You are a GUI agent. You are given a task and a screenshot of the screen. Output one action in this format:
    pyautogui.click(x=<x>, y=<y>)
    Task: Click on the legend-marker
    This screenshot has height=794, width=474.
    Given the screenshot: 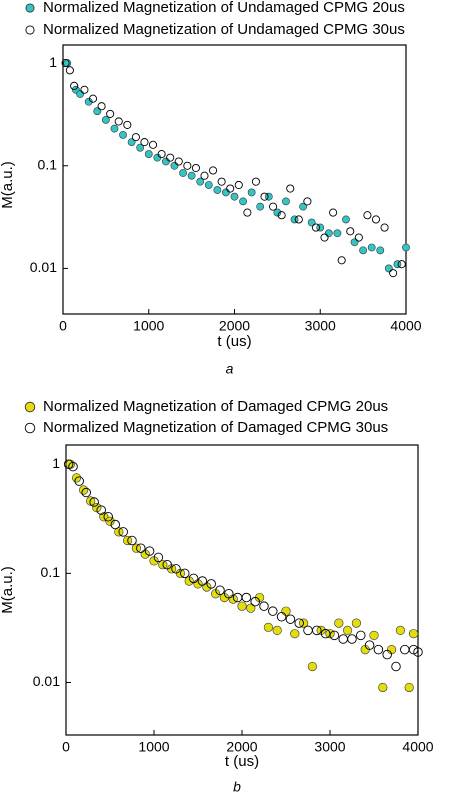 What is the action you would take?
    pyautogui.click(x=30, y=428)
    